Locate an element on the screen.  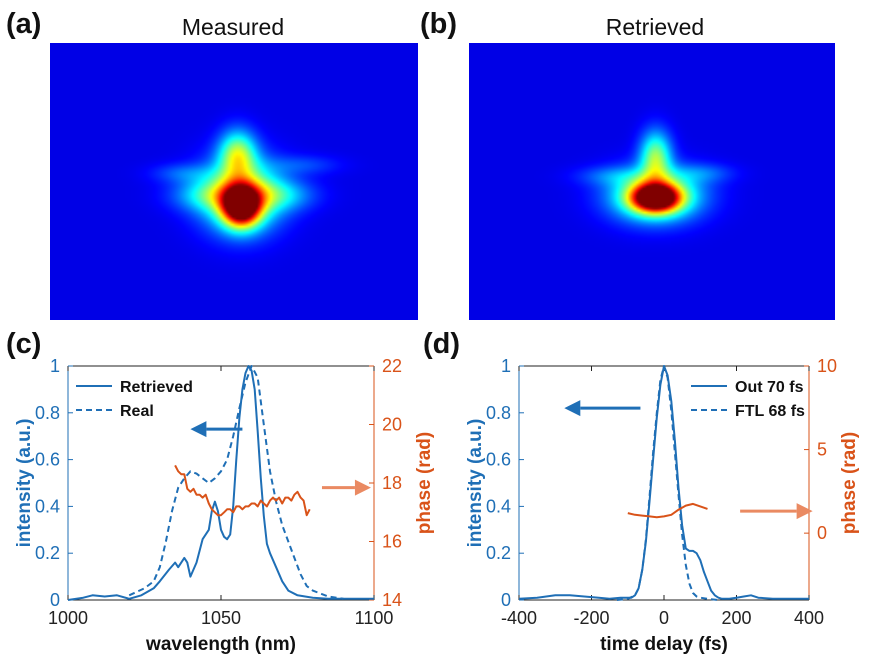
panel-a-title: Measured is located at coordinates (233, 27).